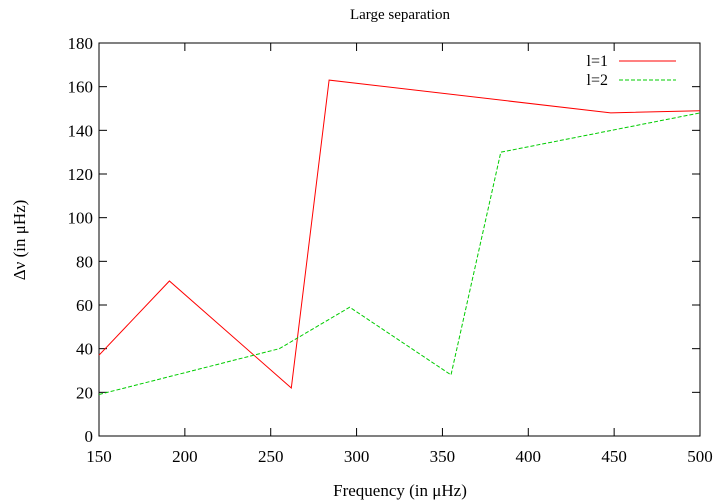  Describe the element at coordinates (99, 456) in the screenshot. I see `x-tick-label: 150` at that location.